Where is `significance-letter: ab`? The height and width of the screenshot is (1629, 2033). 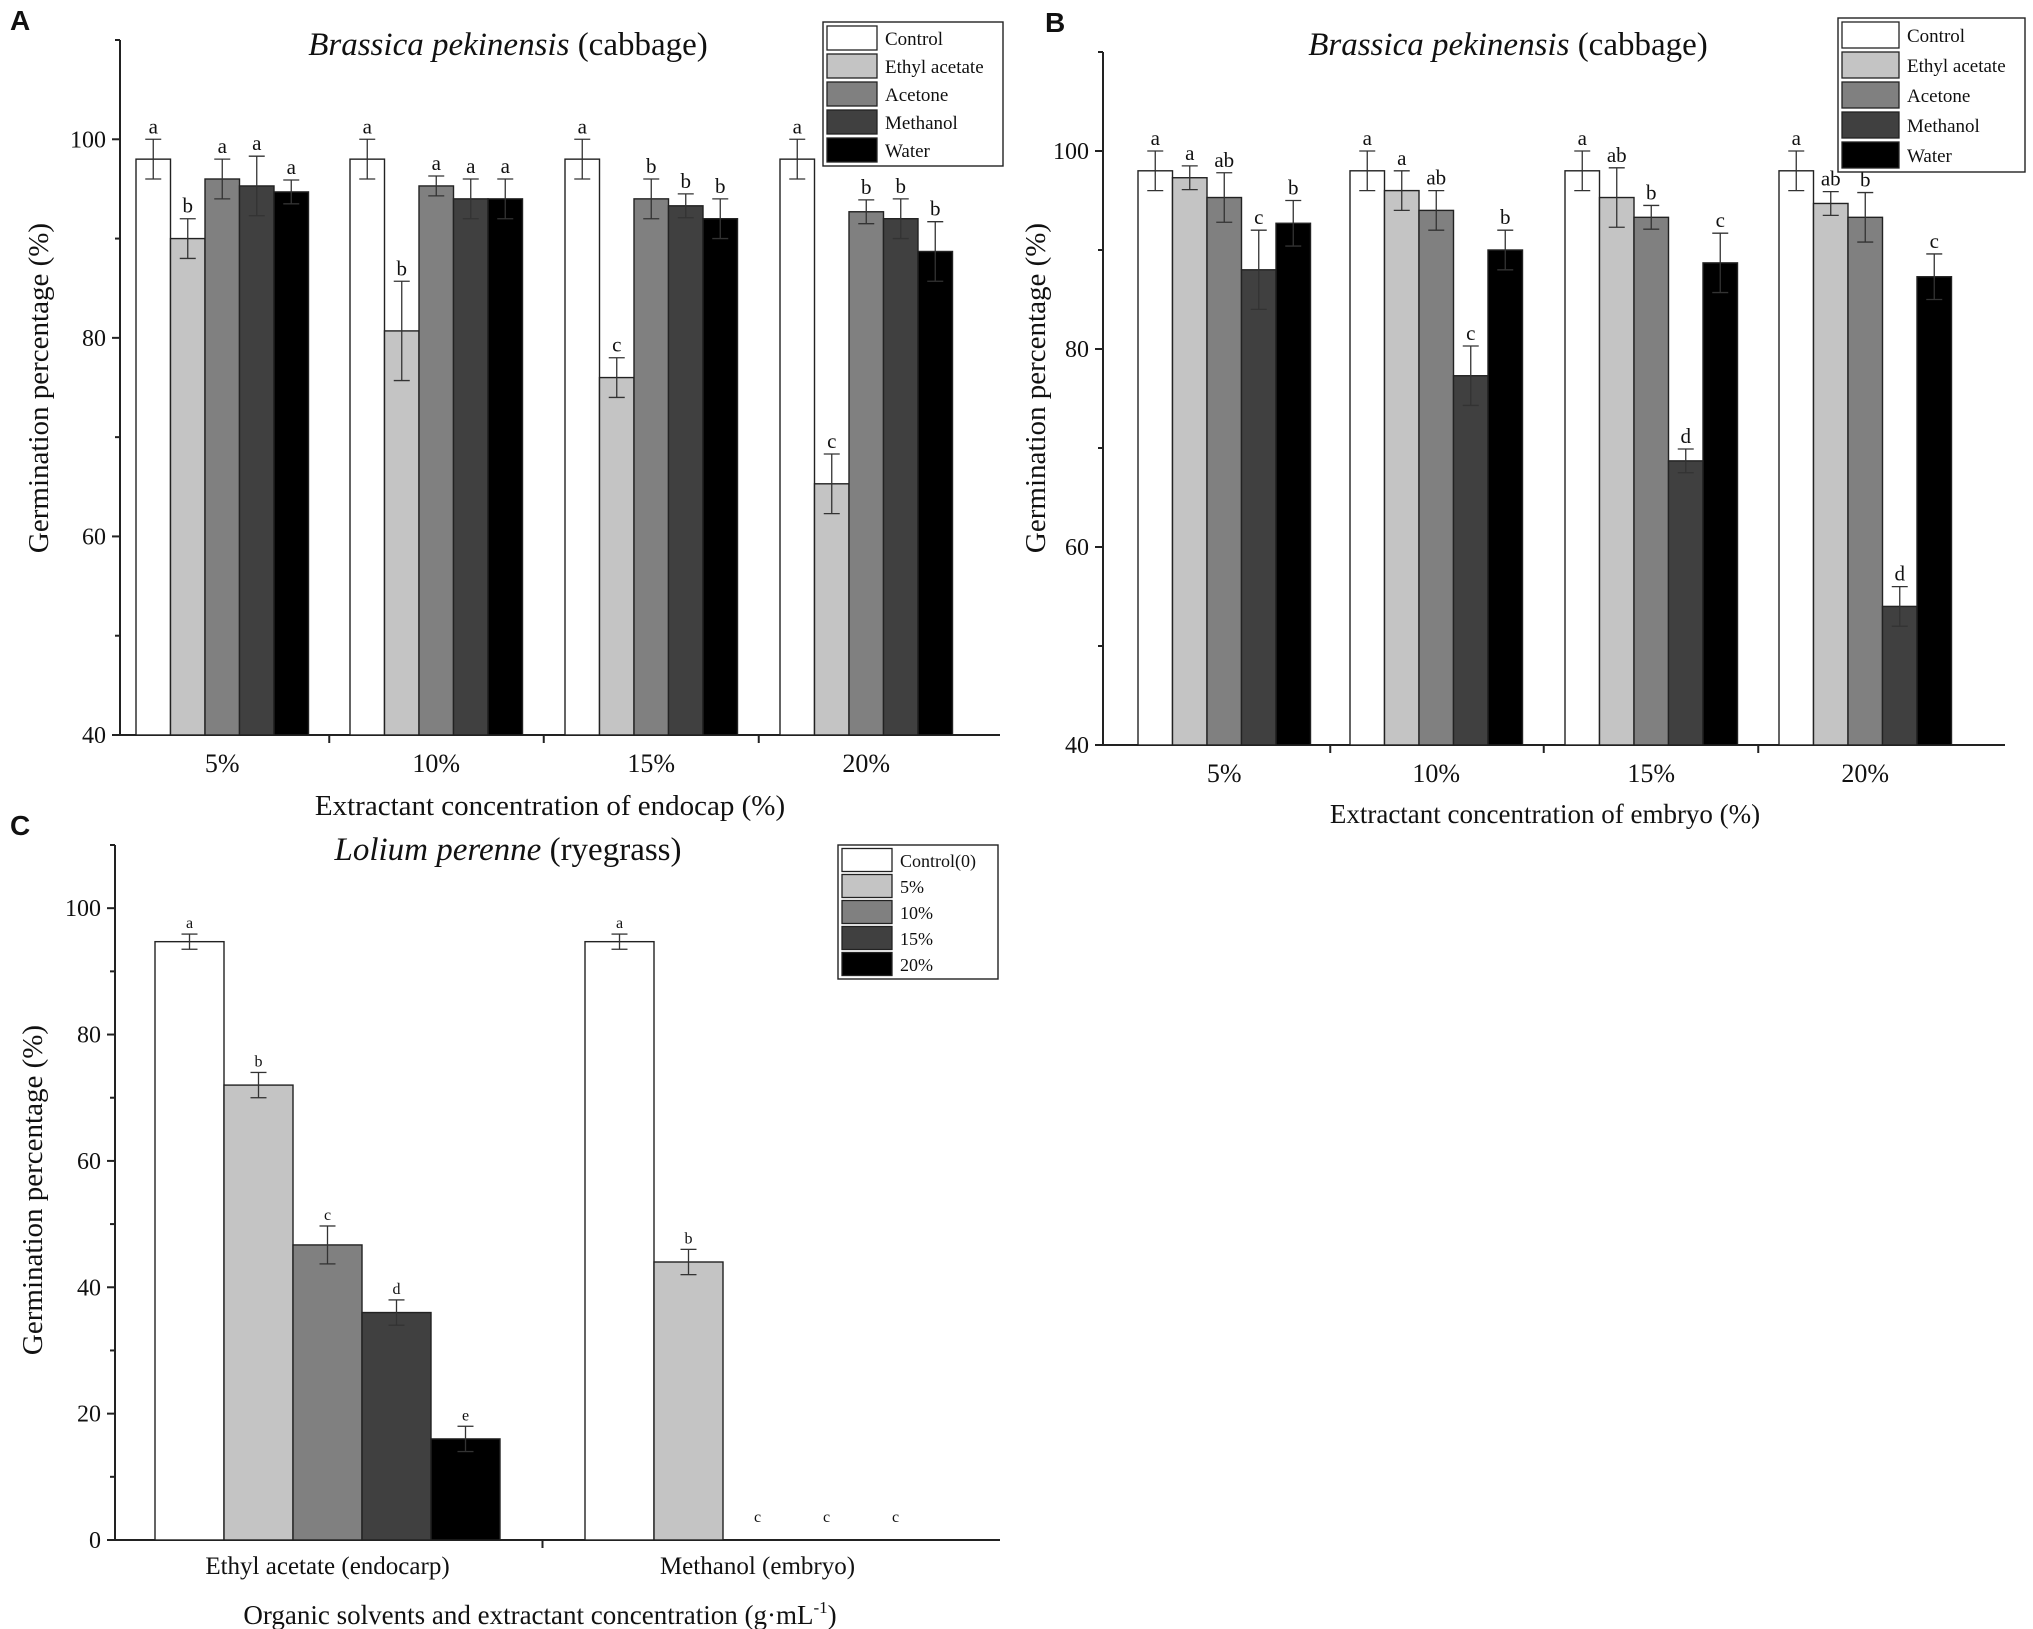
significance-letter: ab is located at coordinates (1617, 155).